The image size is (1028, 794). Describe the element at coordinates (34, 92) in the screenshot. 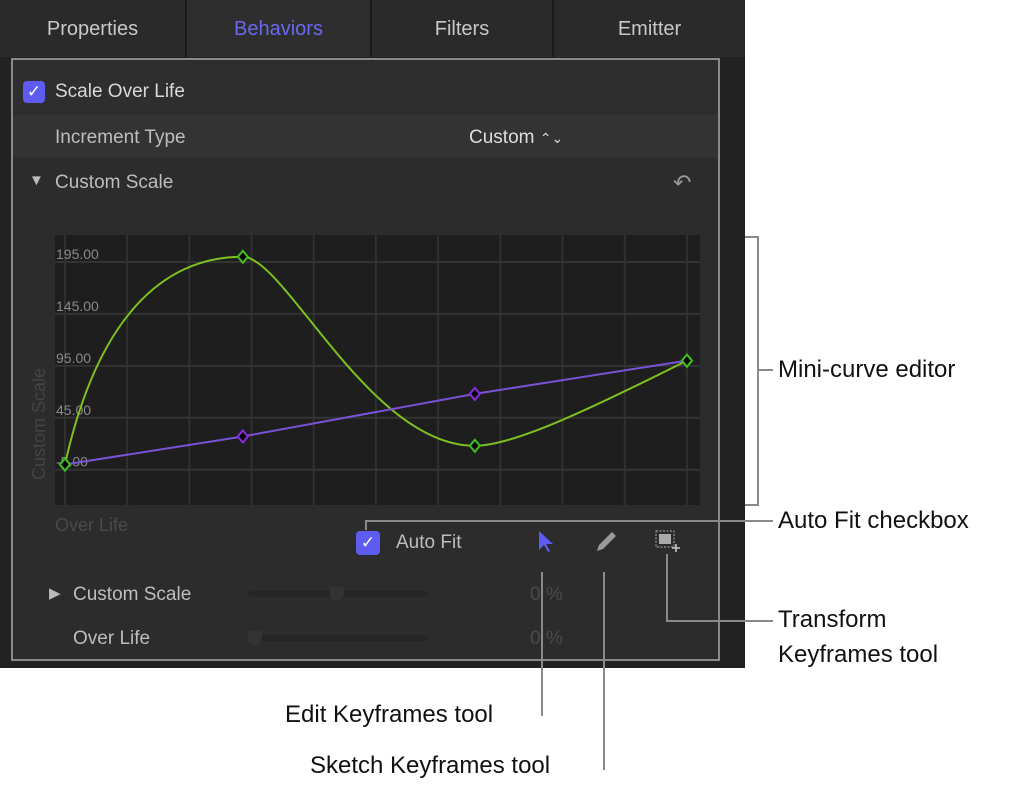

I see `behavior-enable-checkbox: ✓` at that location.